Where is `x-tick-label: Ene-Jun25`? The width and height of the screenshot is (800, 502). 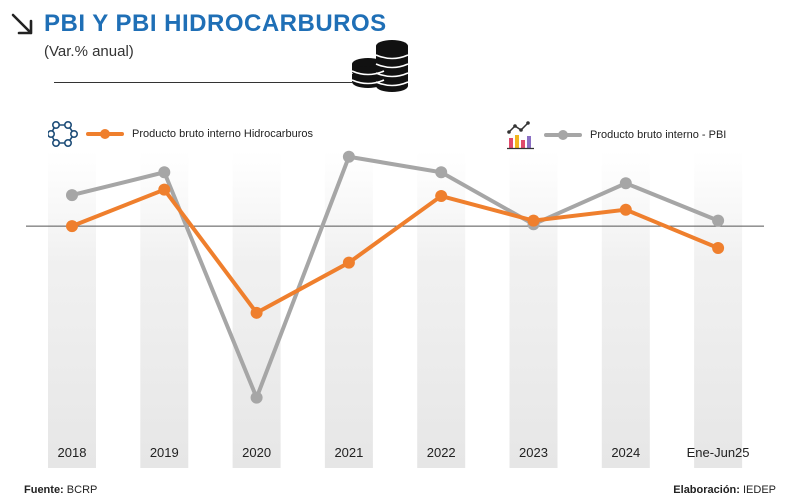
x-tick-label: Ene-Jun25 is located at coordinates (718, 452).